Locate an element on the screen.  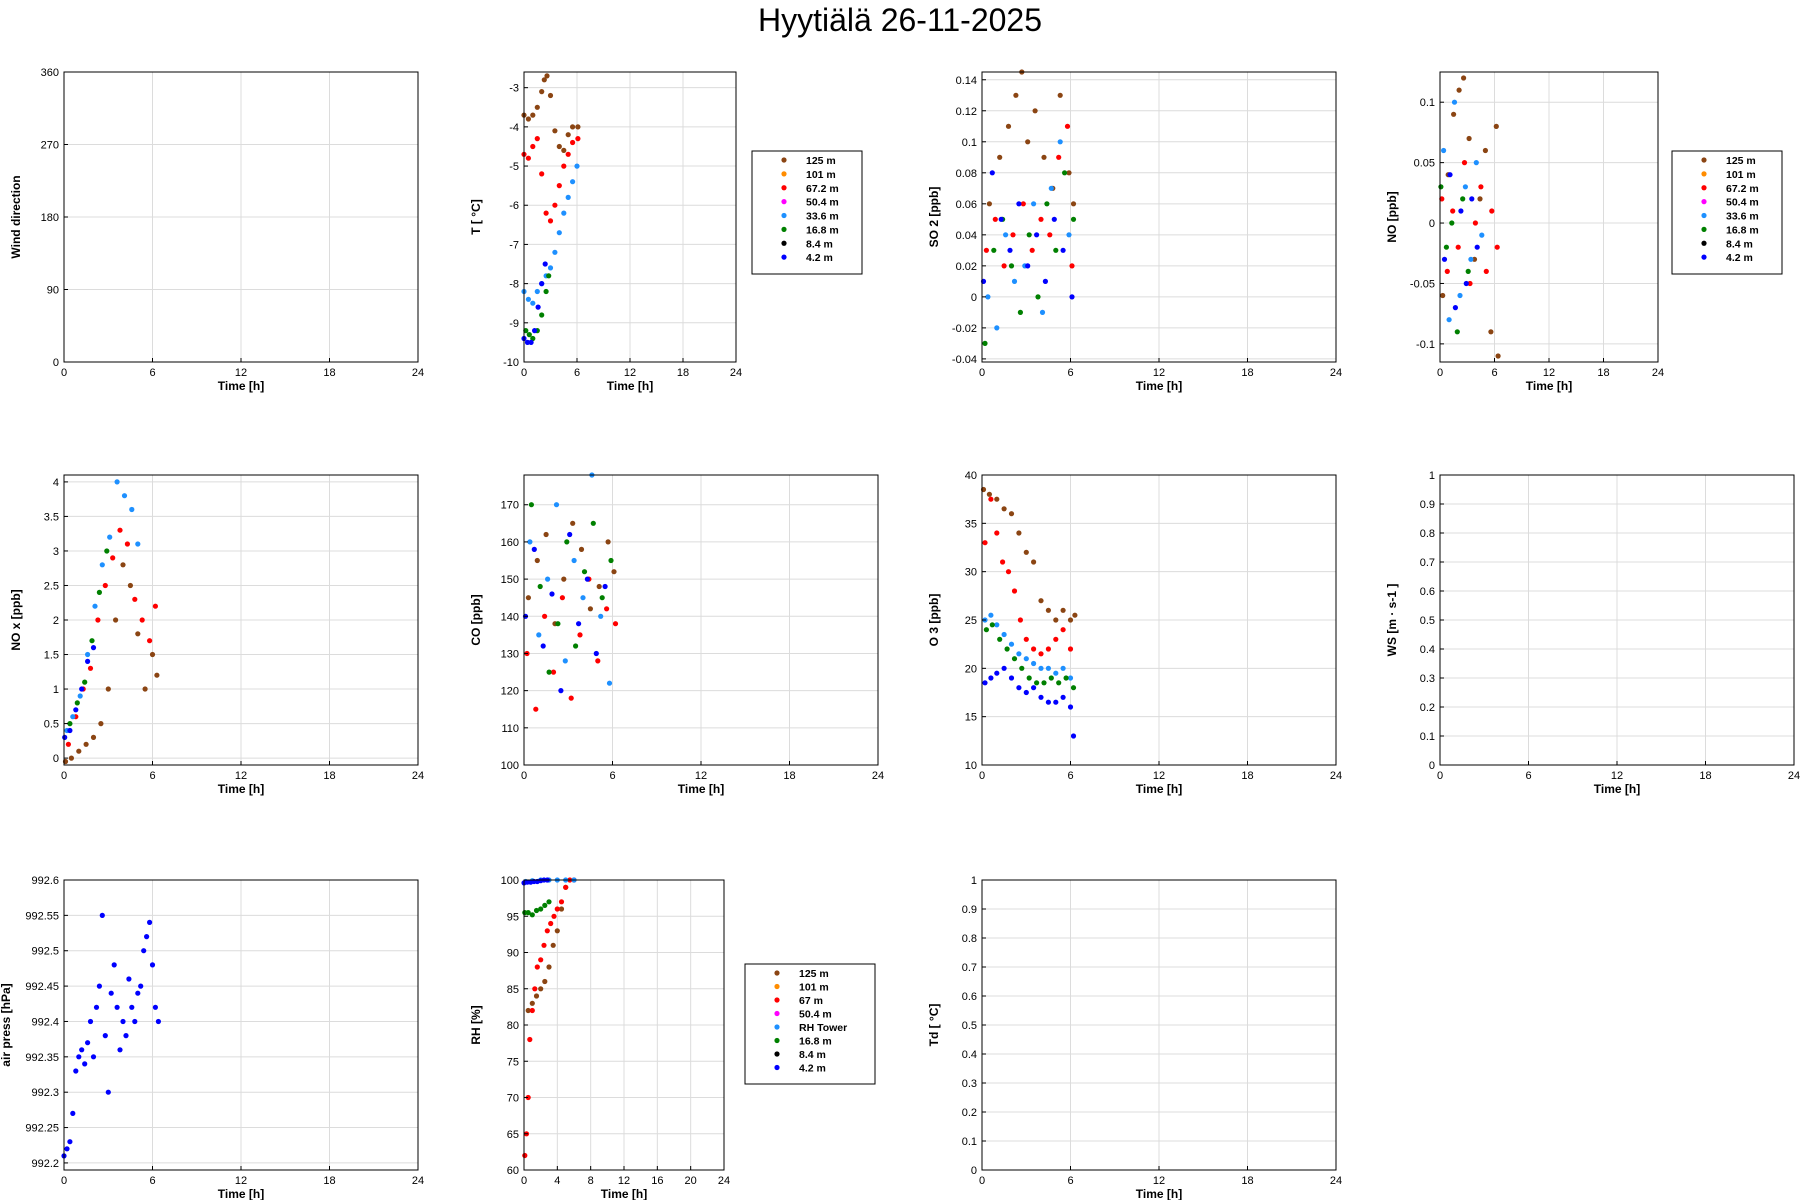
y-tick-label: 120 is located at coordinates (510, 692).